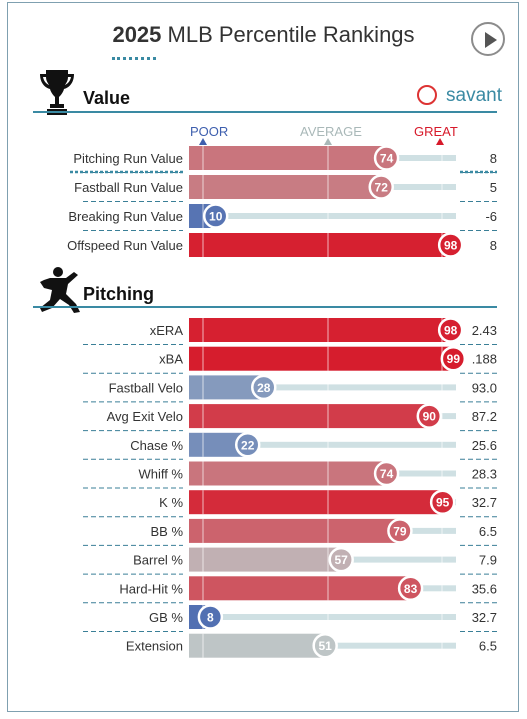  What do you see at coordinates (137, 34) in the screenshot?
I see `title-year: 2025` at bounding box center [137, 34].